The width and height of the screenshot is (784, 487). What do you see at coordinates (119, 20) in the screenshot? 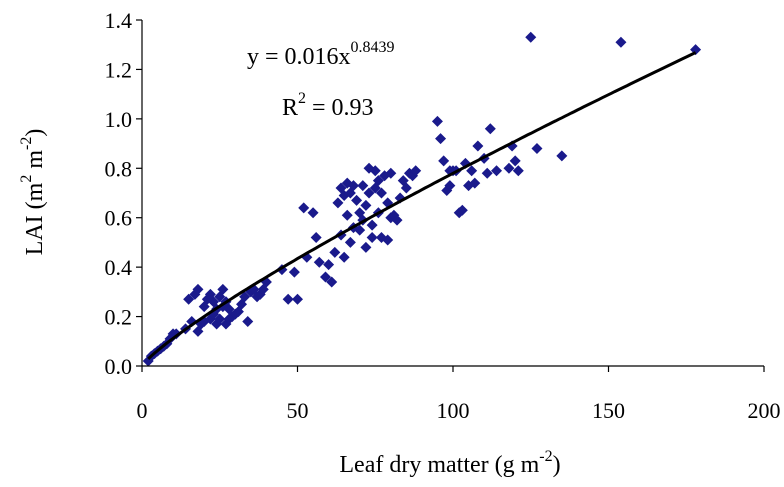
I see `y-tick-label: 1.4` at bounding box center [119, 20].